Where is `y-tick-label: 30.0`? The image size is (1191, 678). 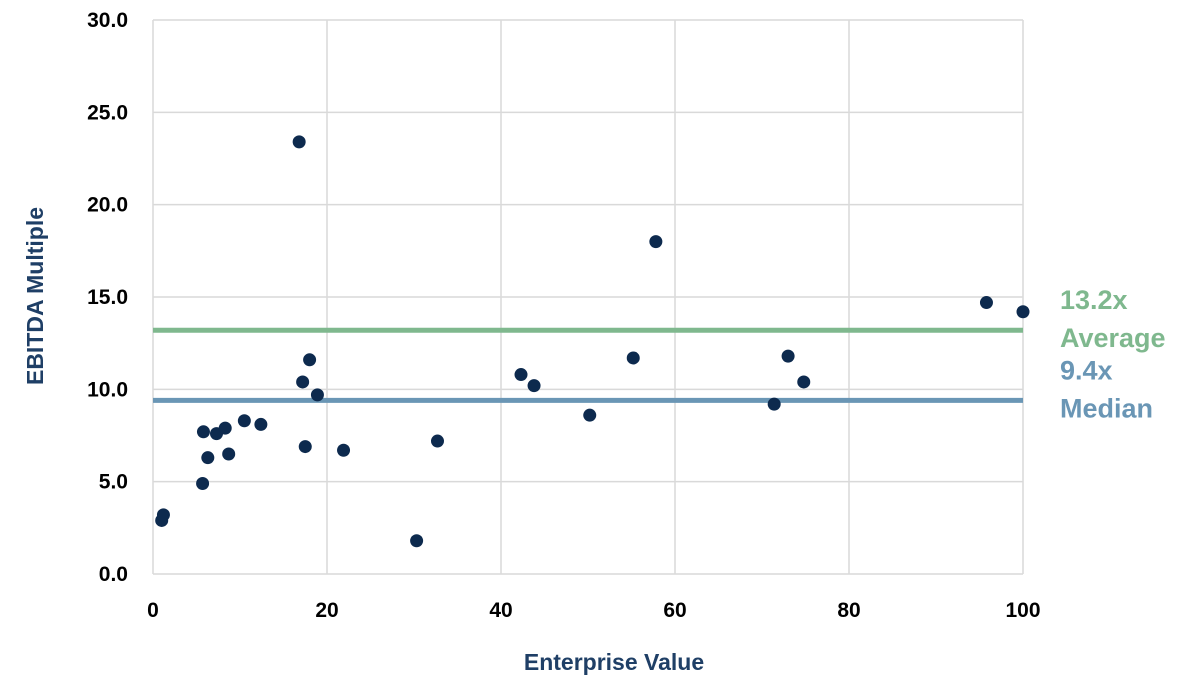
y-tick-label: 30.0 is located at coordinates (107, 20).